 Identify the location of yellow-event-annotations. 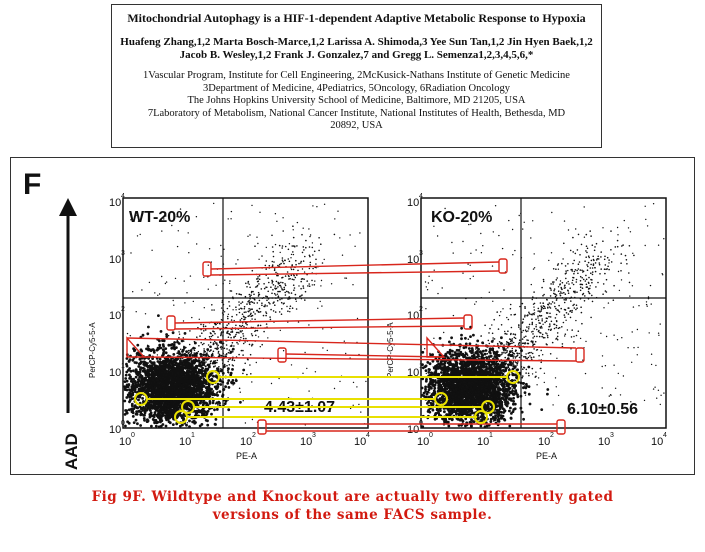
(327, 397).